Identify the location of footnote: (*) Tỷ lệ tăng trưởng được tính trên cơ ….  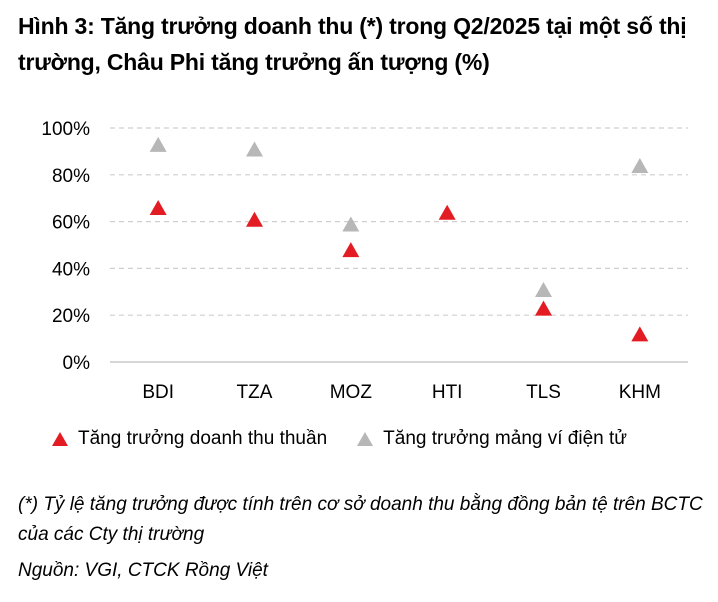
(360, 519).